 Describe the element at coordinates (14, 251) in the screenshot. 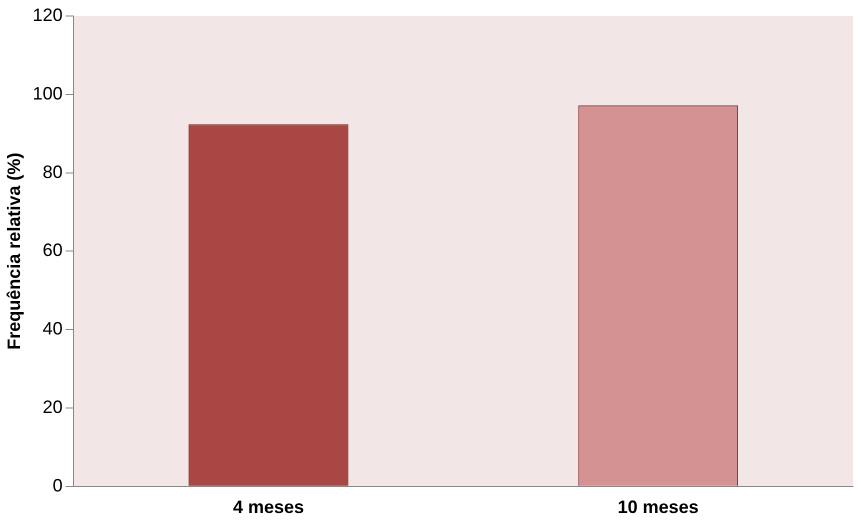

I see `y-axis-title: Frequência relativa (%)` at that location.